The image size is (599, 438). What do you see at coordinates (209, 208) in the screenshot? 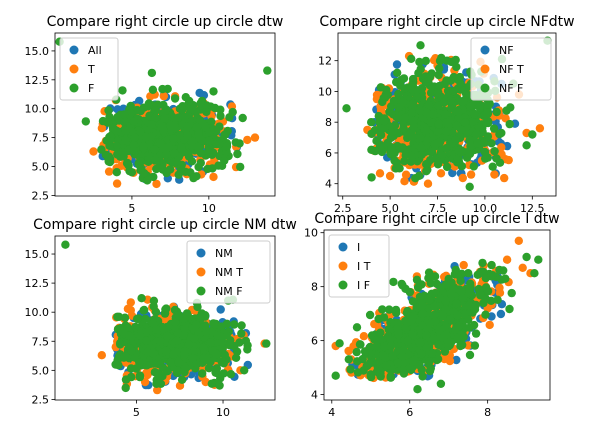
I see `x-tick-label: 10` at bounding box center [209, 208].